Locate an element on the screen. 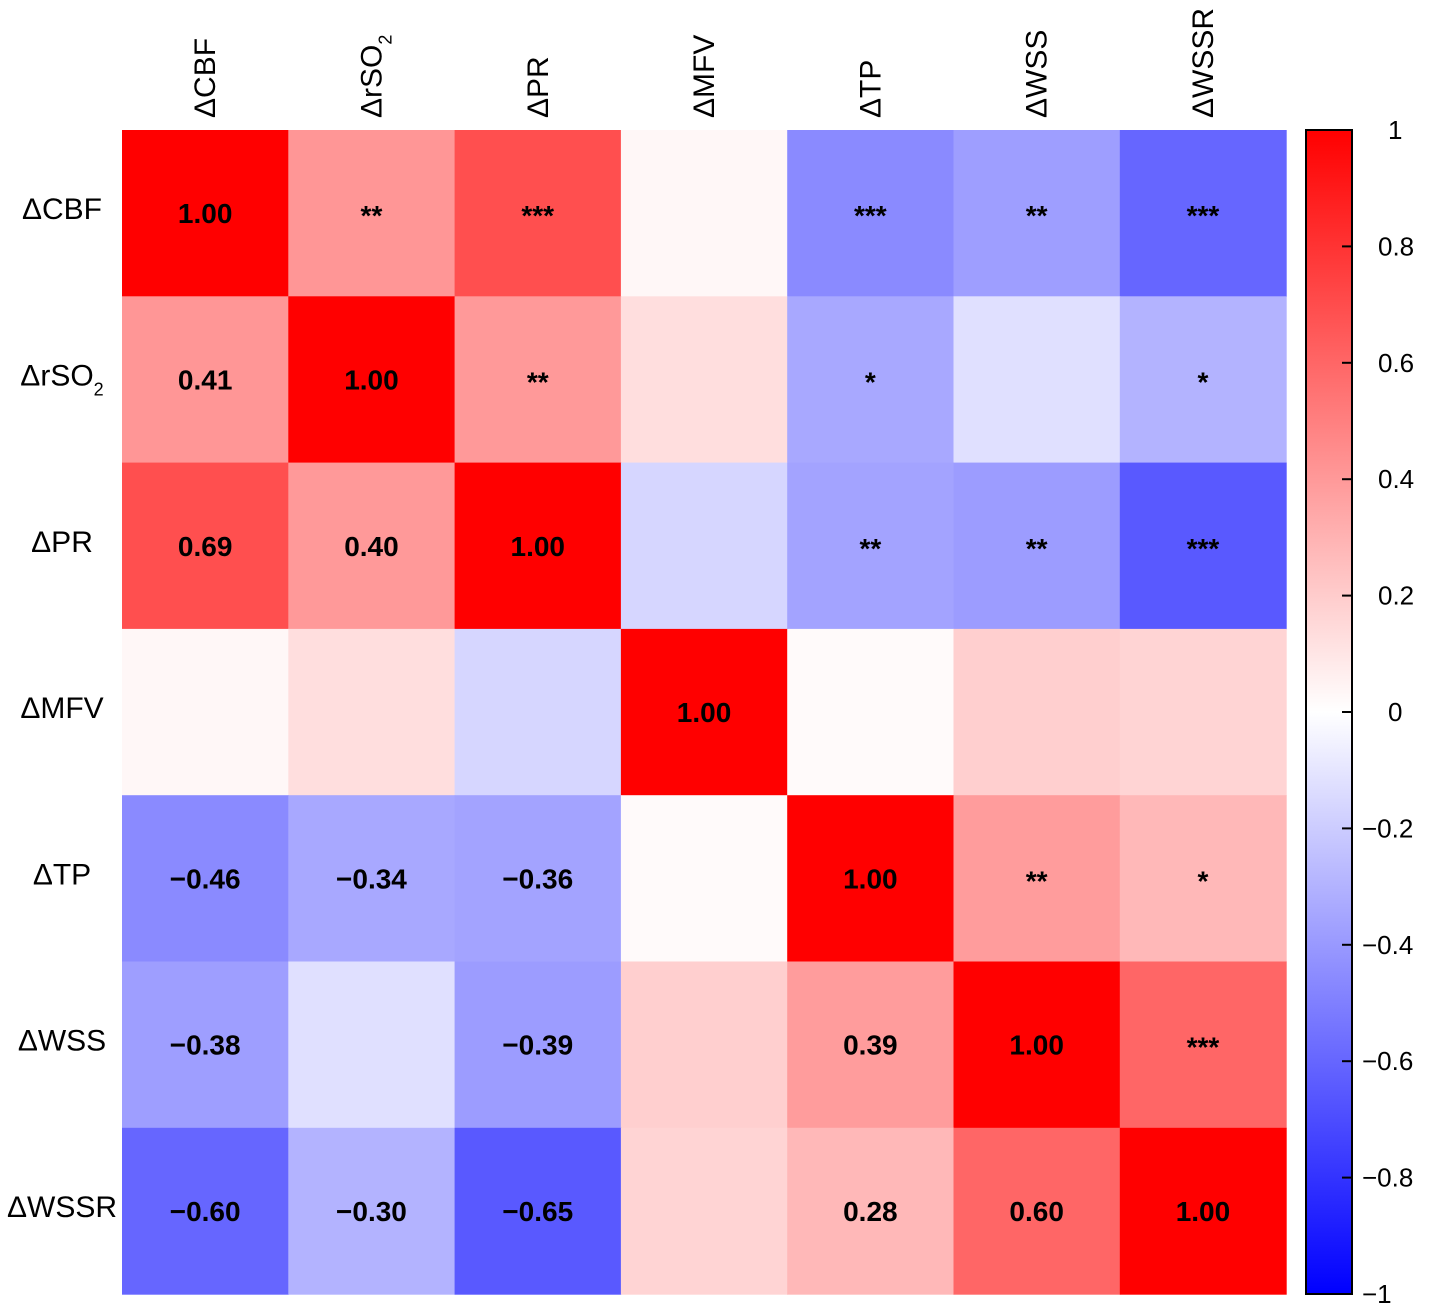  cell-delta-wss-delta-wss is located at coordinates (1037, 1045).